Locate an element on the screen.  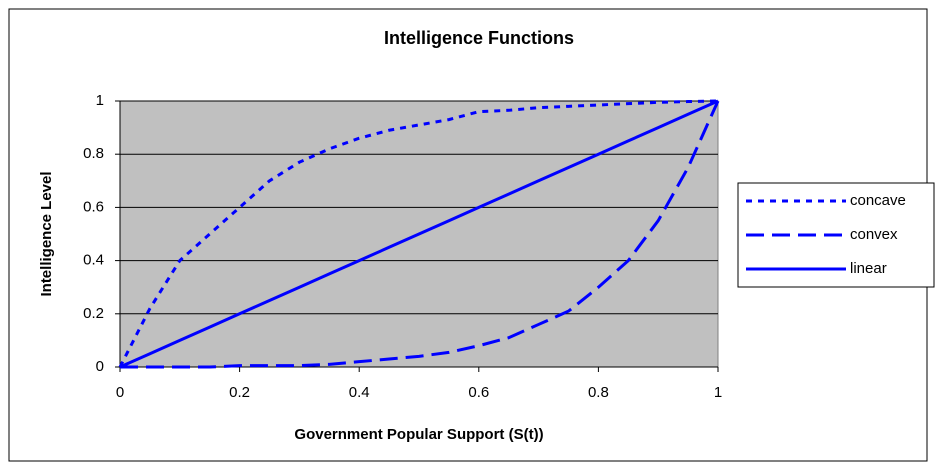
y-axis-label: Intelligence Level is located at coordinates (46, 233).